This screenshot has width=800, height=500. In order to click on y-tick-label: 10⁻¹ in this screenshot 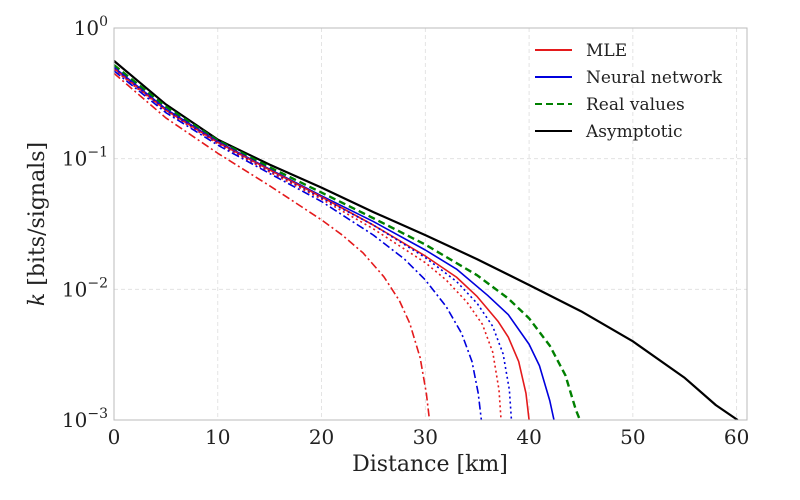, I will do `click(85, 158)`.